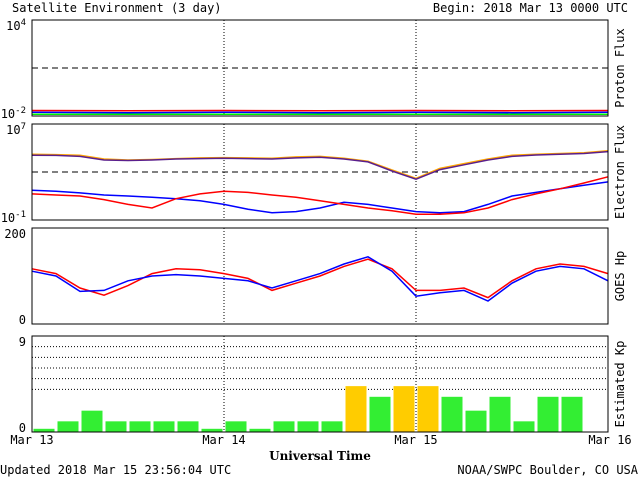  I want to click on x-axis-title: Universal Time, so click(320, 456).